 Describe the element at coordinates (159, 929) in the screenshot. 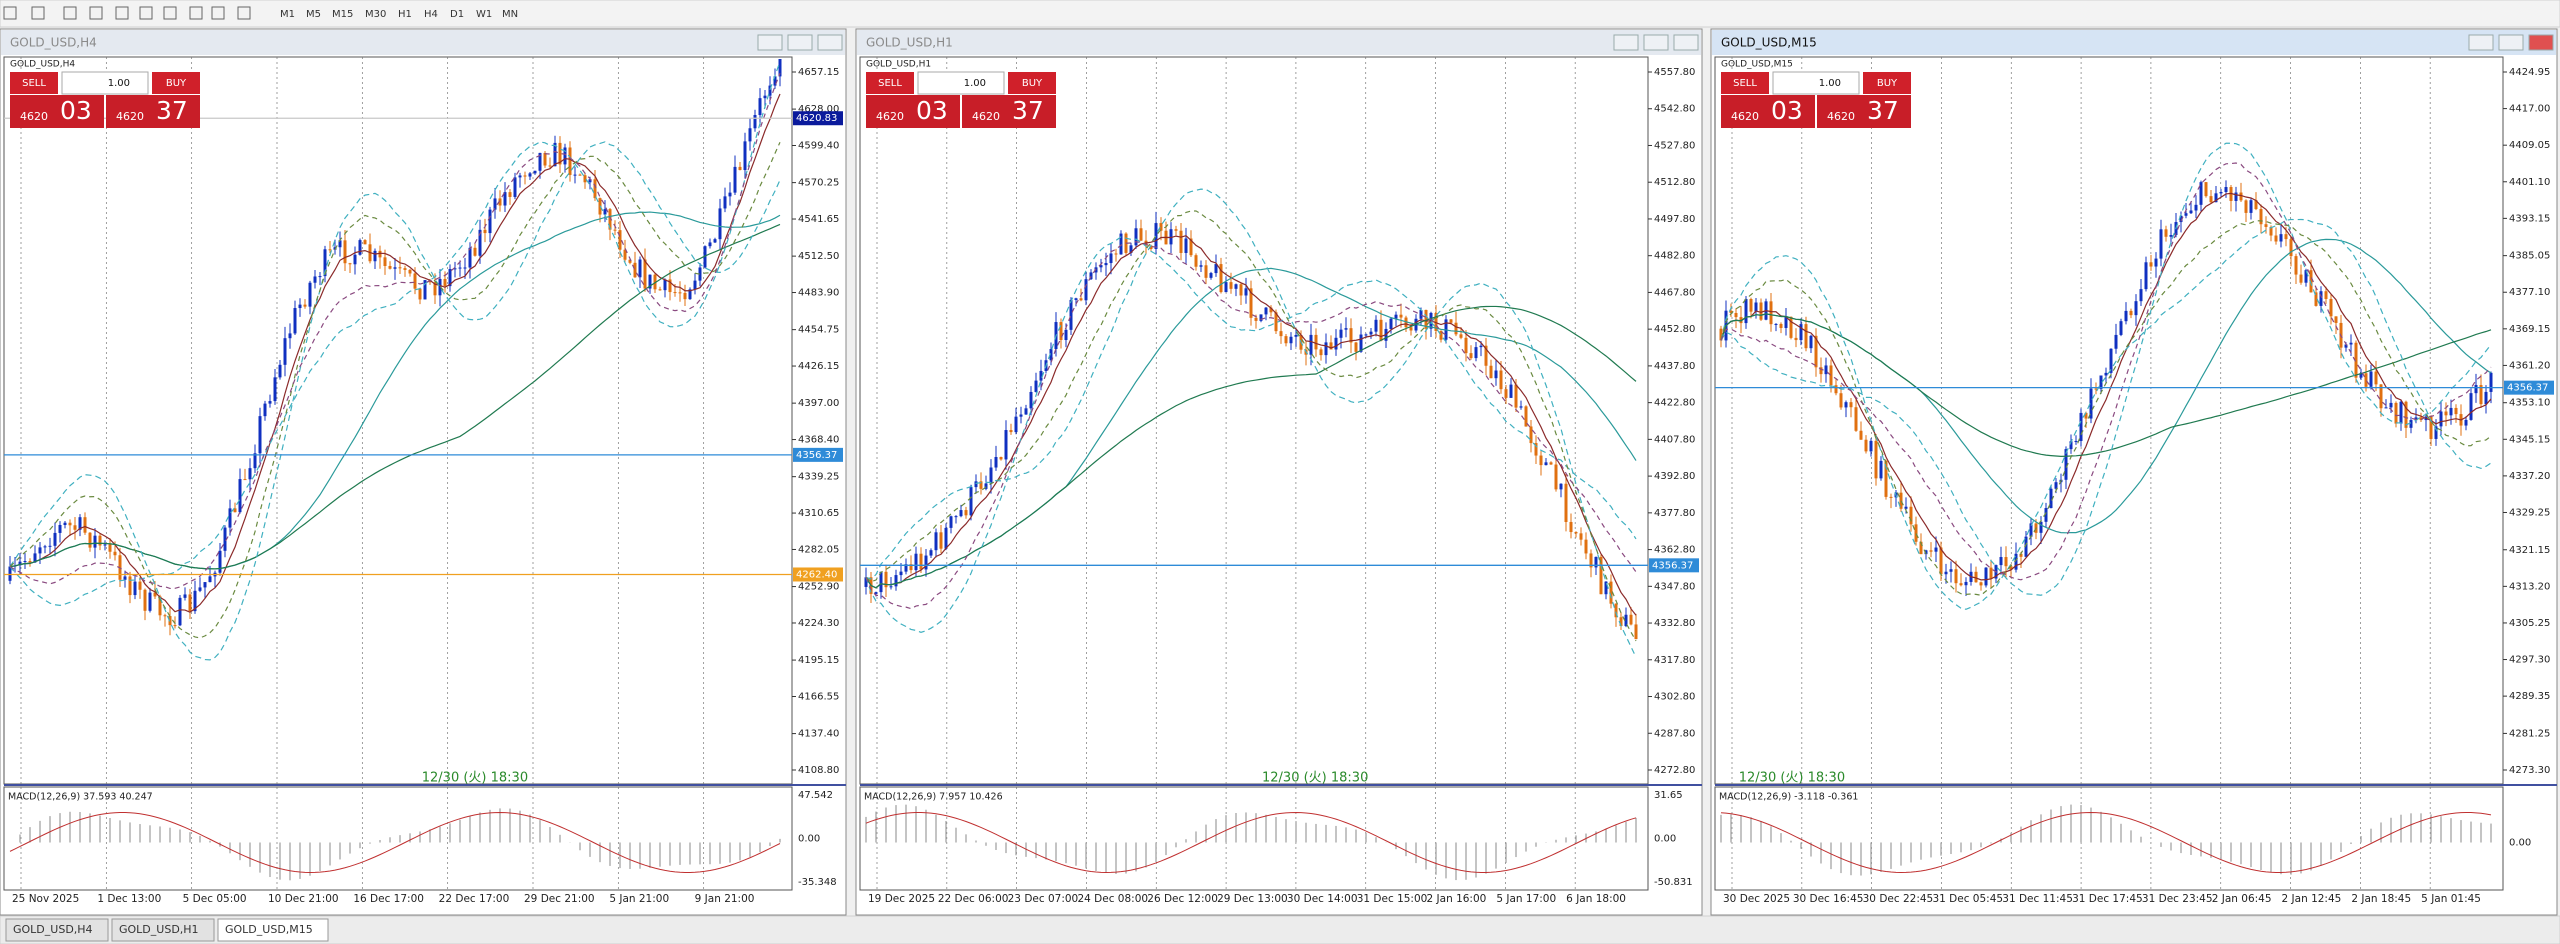

I see `tab-label: GOLD_USD,H1` at that location.